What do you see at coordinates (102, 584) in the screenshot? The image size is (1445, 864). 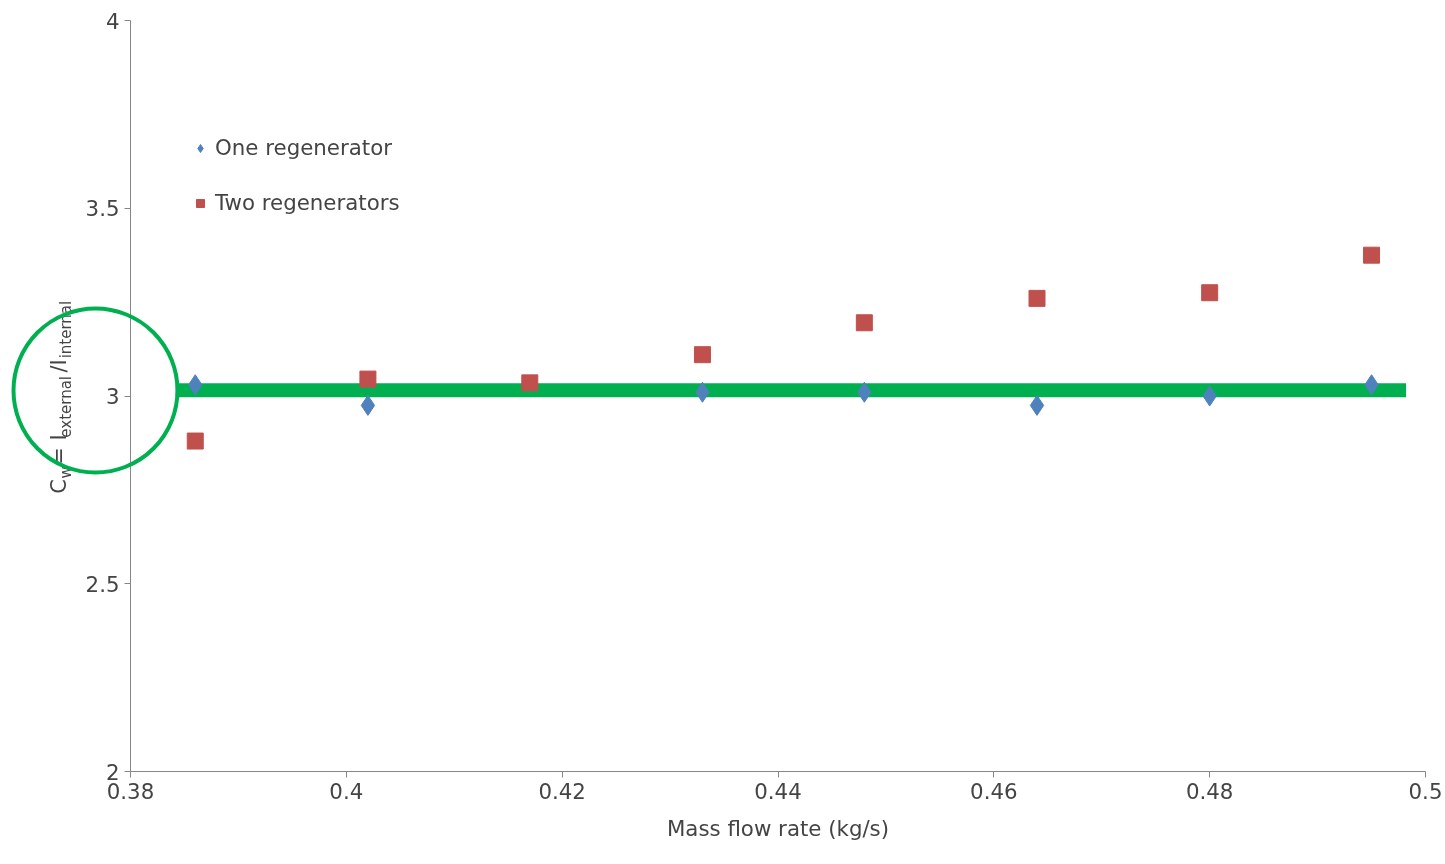 I see `y-tick-label: 2.5` at bounding box center [102, 584].